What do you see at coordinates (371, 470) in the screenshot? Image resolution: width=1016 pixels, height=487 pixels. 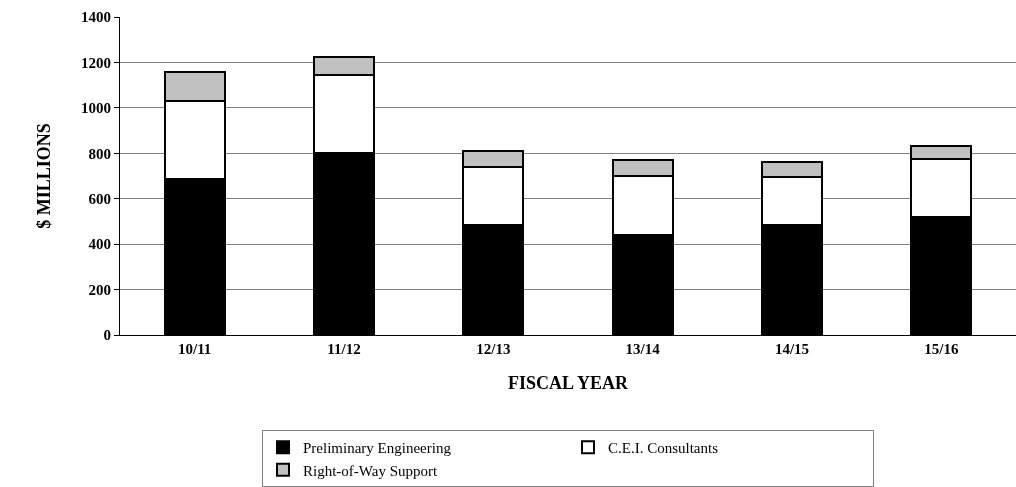 I see `legend-label: Right-of-Way Support` at bounding box center [371, 470].